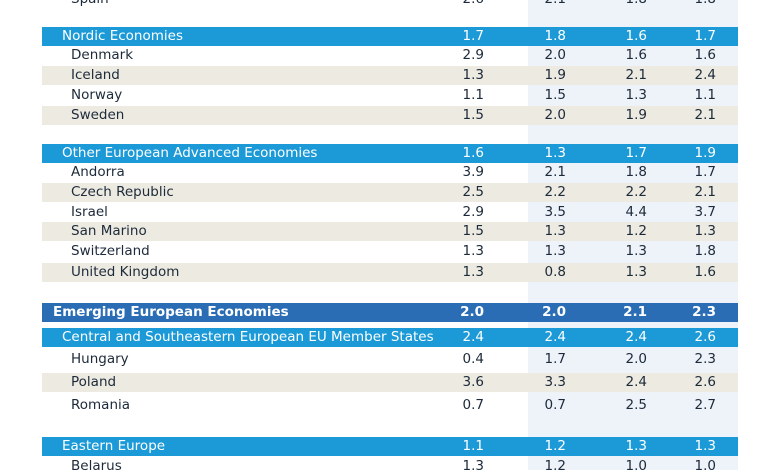 The image size is (780, 470). I want to click on row-label: Sweden, so click(98, 115).